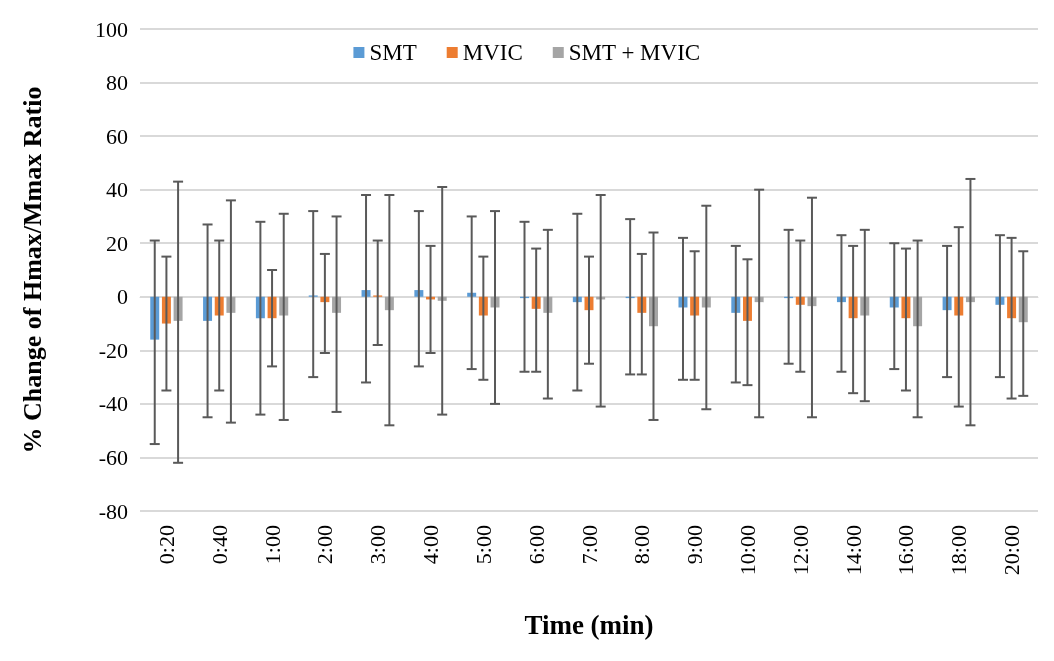 Image resolution: width=1054 pixels, height=661 pixels. I want to click on x-tick-label: 8:00, so click(642, 545).